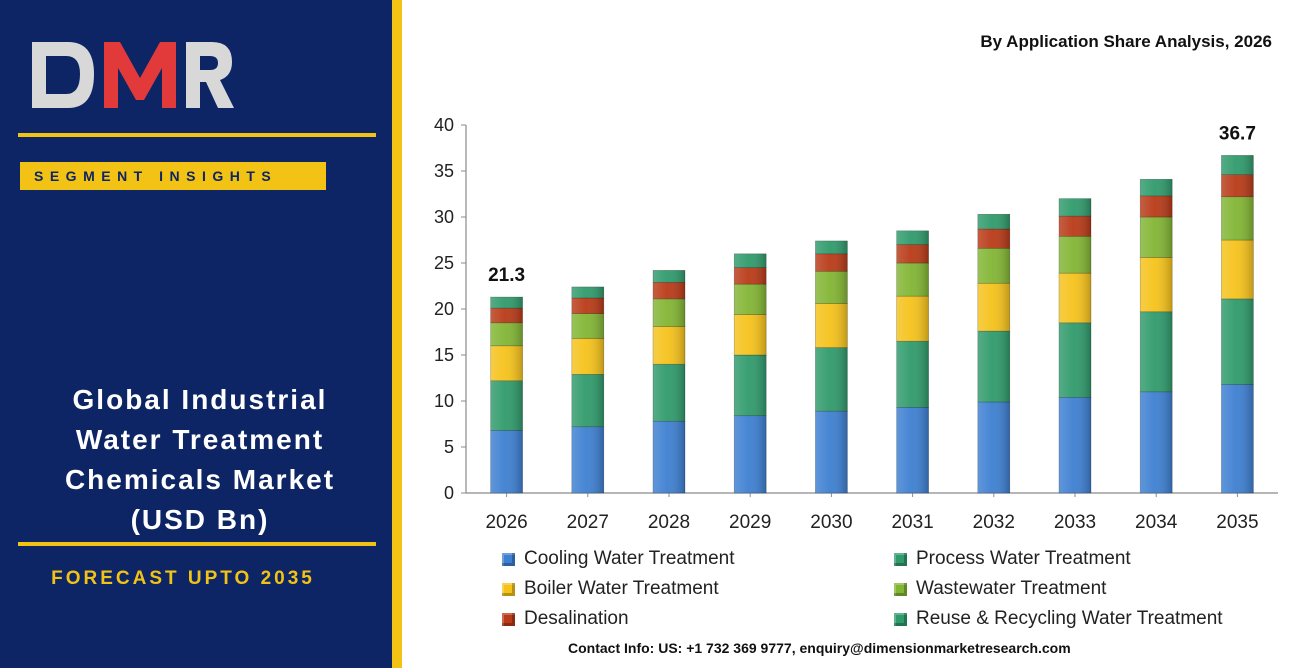  Describe the element at coordinates (173, 176) in the screenshot. I see `segment-insights-badge: SEGMENT INSIGHTS` at that location.